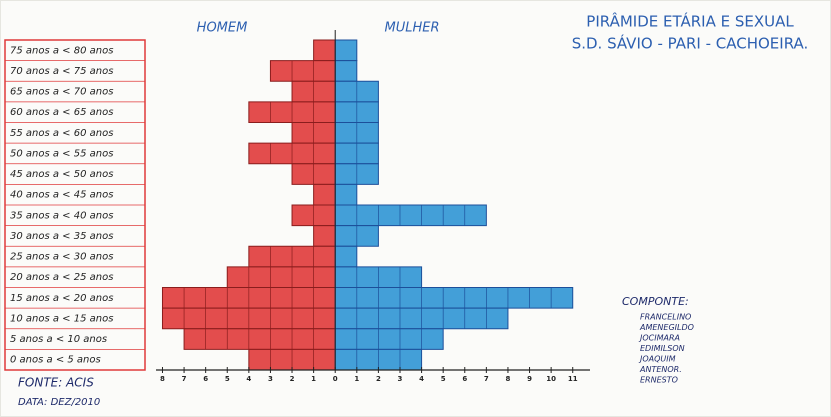 Image resolution: width=831 pixels, height=417 pixels. Describe the element at coordinates (61, 133) in the screenshot. I see `y-tick-label: 55 anos a < 60 anos` at that location.